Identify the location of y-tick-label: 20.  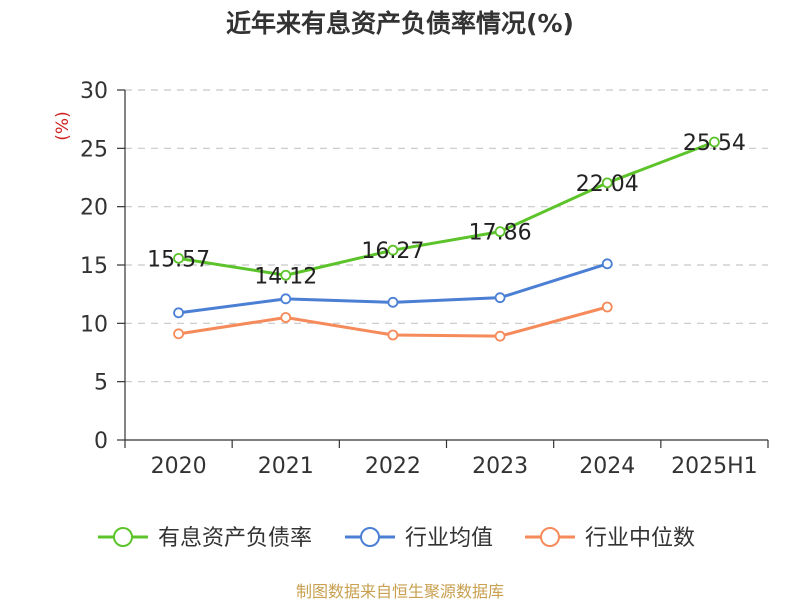
(94, 208).